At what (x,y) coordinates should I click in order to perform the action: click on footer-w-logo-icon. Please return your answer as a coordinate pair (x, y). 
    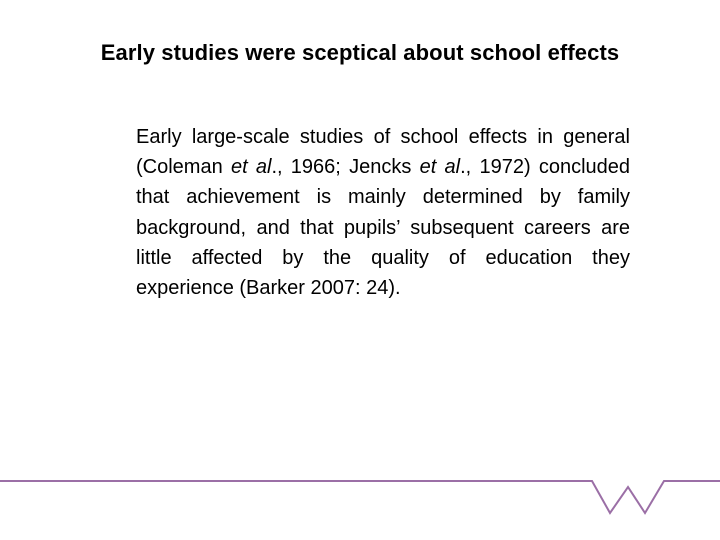
    Looking at the image, I should click on (360, 497).